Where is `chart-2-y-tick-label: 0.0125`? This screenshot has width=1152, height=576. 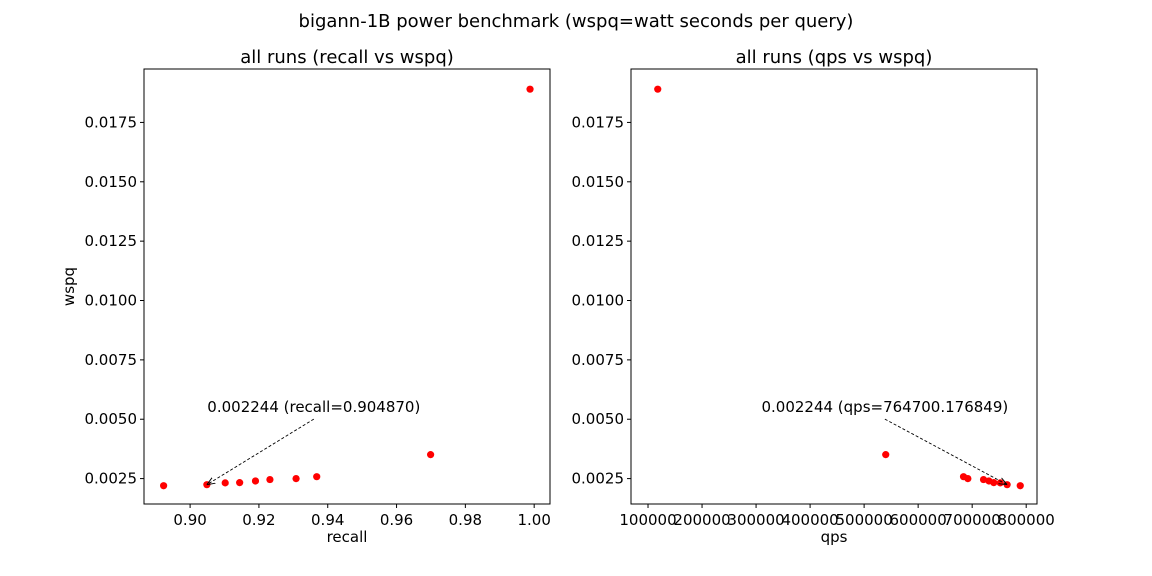
chart-2-y-tick-label: 0.0125 is located at coordinates (598, 241).